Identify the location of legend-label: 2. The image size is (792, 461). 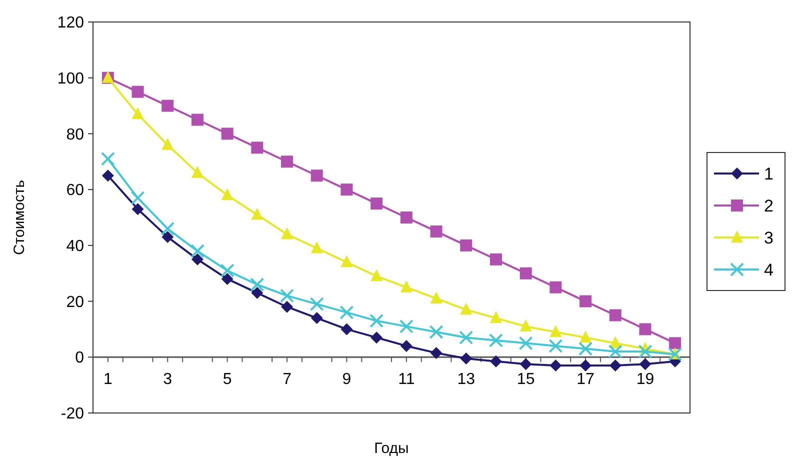
(769, 206).